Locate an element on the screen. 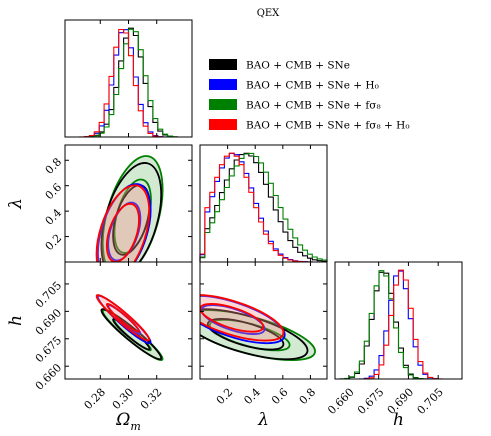 The height and width of the screenshot is (436, 491). contours-lam-om is located at coordinates (129, 208).